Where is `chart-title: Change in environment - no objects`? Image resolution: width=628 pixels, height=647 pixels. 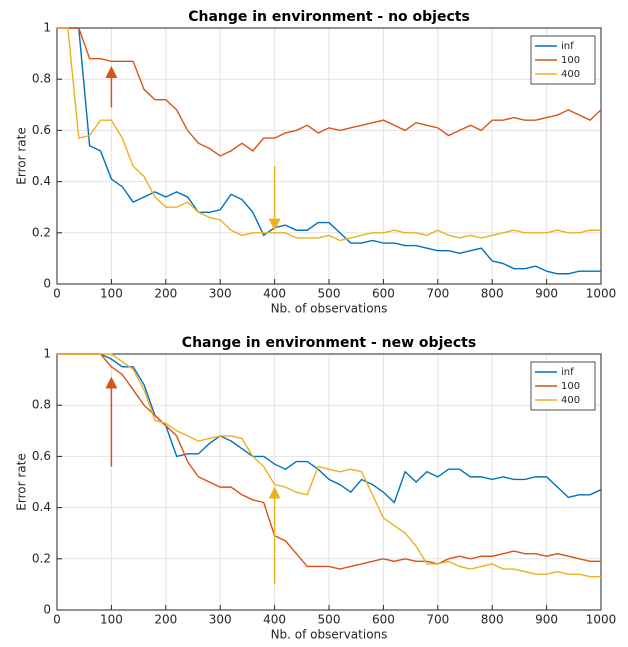
chart-title: Change in environment - no objects is located at coordinates (329, 17).